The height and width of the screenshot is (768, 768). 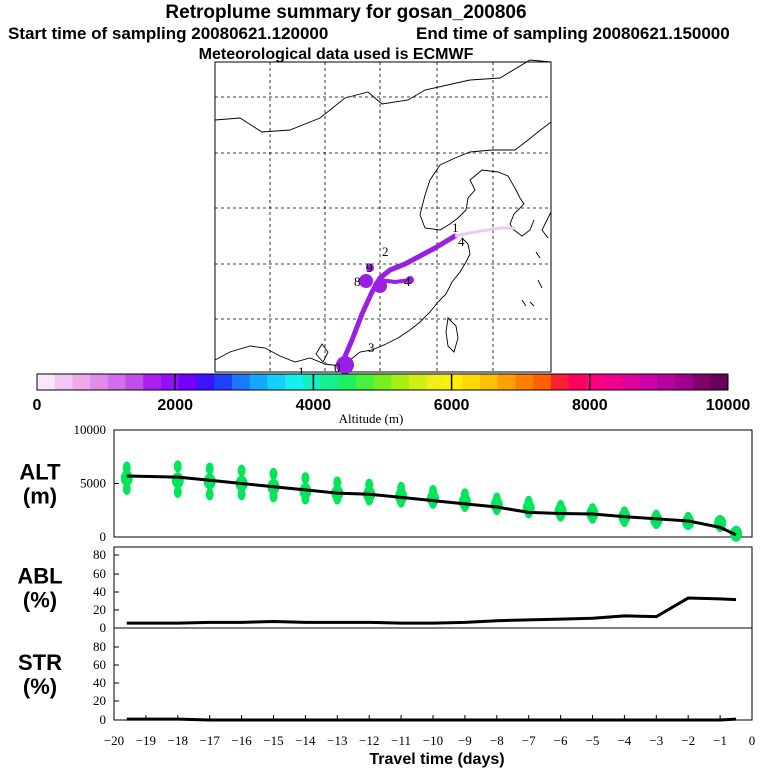 What do you see at coordinates (392, 393) in the screenshot?
I see `altitude-colorbar: 0 2000 4000 6000 8000 10000` at bounding box center [392, 393].